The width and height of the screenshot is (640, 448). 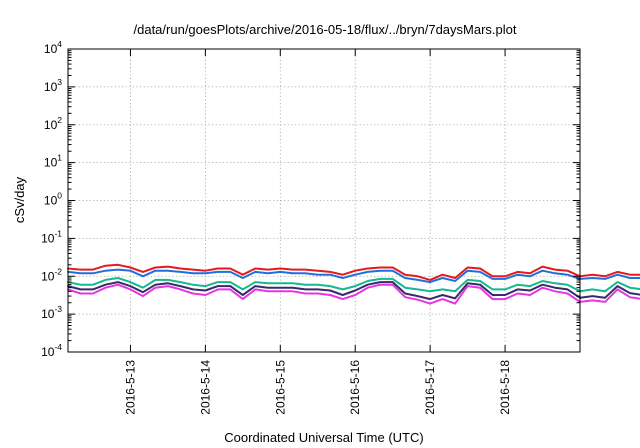 What do you see at coordinates (51, 236) in the screenshot?
I see `y-tick-label: 10⁻¹` at bounding box center [51, 236].